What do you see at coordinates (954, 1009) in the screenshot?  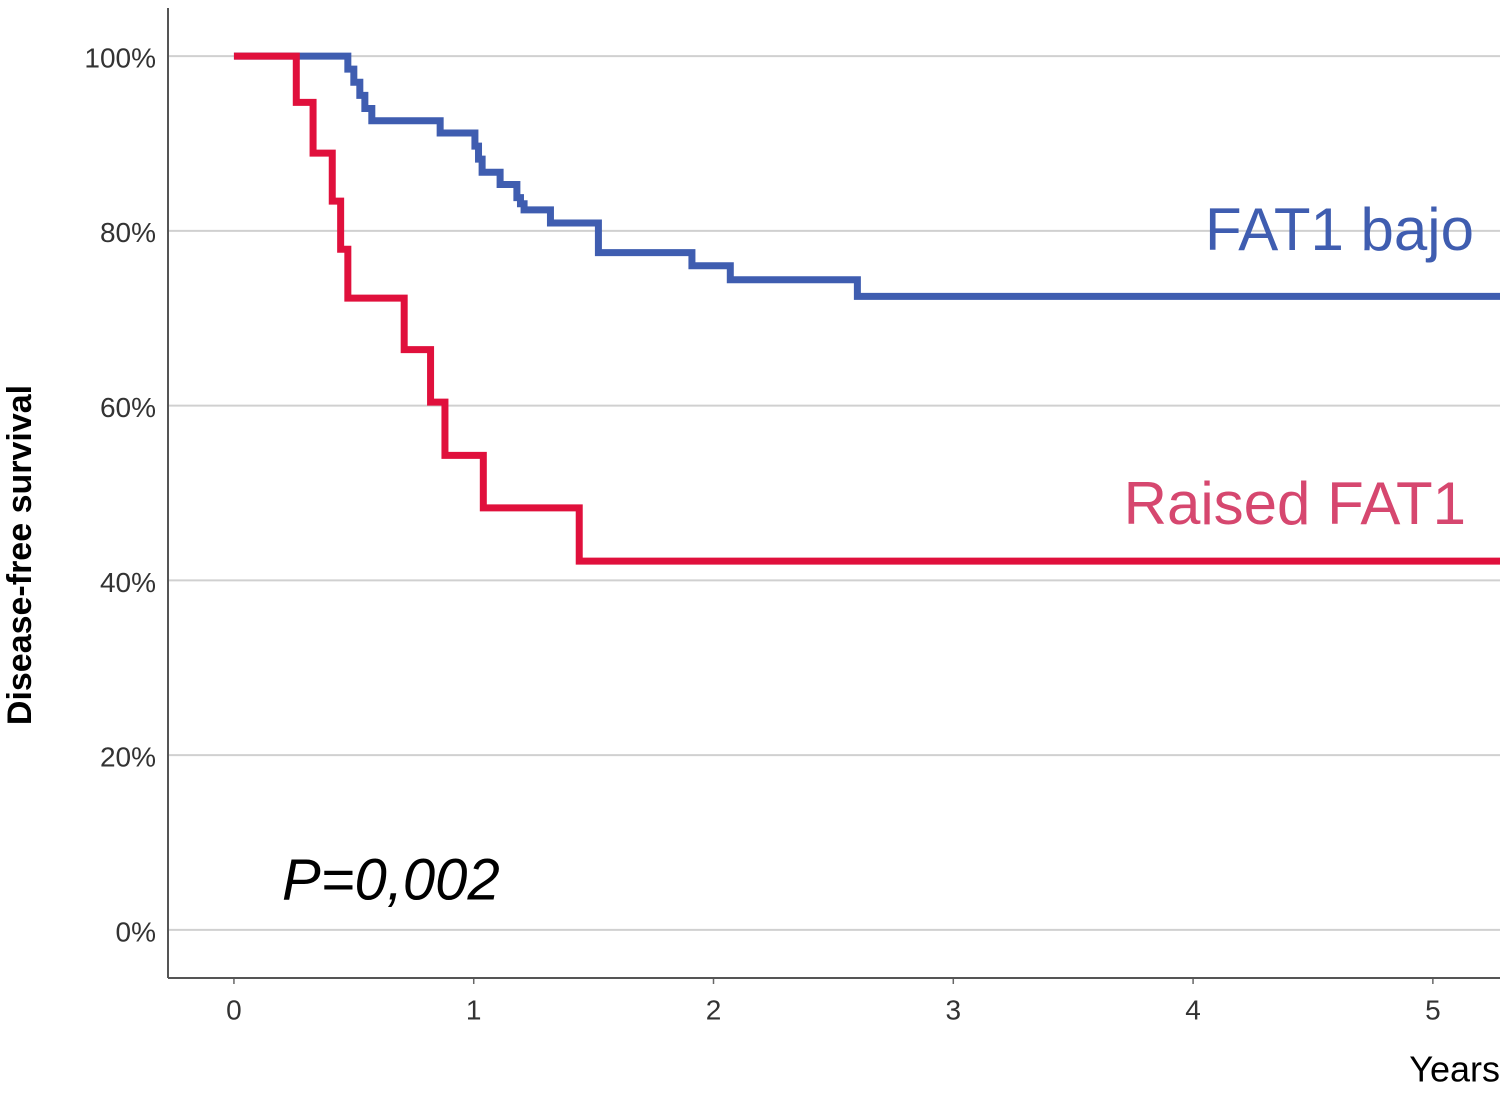 I see `x-tick-label: 3` at bounding box center [954, 1009].